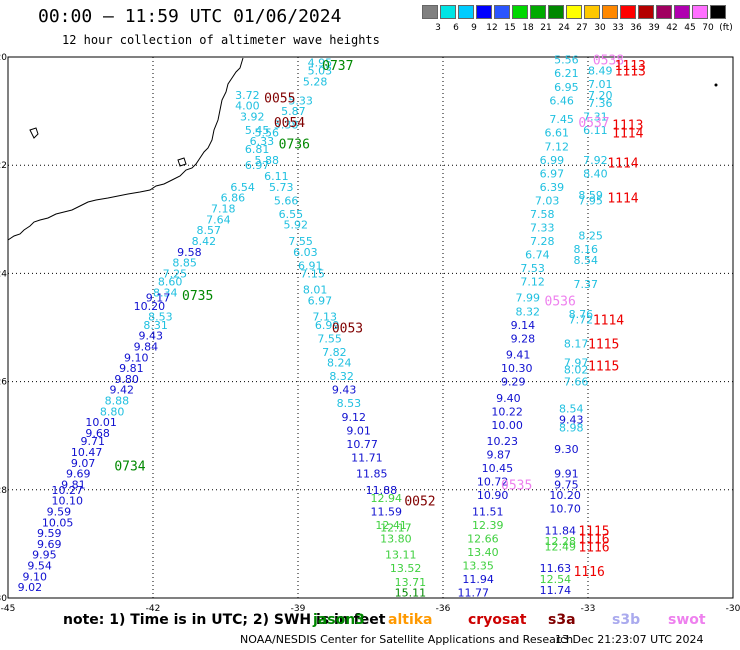  I want to click on wave-height-label: 9.68, so click(97, 433).